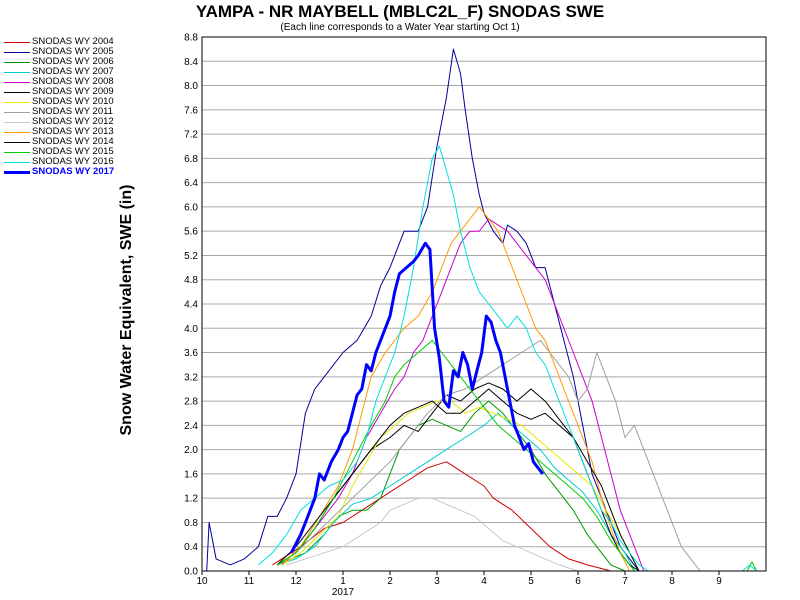 The width and height of the screenshot is (800, 600). Describe the element at coordinates (73, 121) in the screenshot. I see `legend-label: SNODAS WY 2012` at that location.